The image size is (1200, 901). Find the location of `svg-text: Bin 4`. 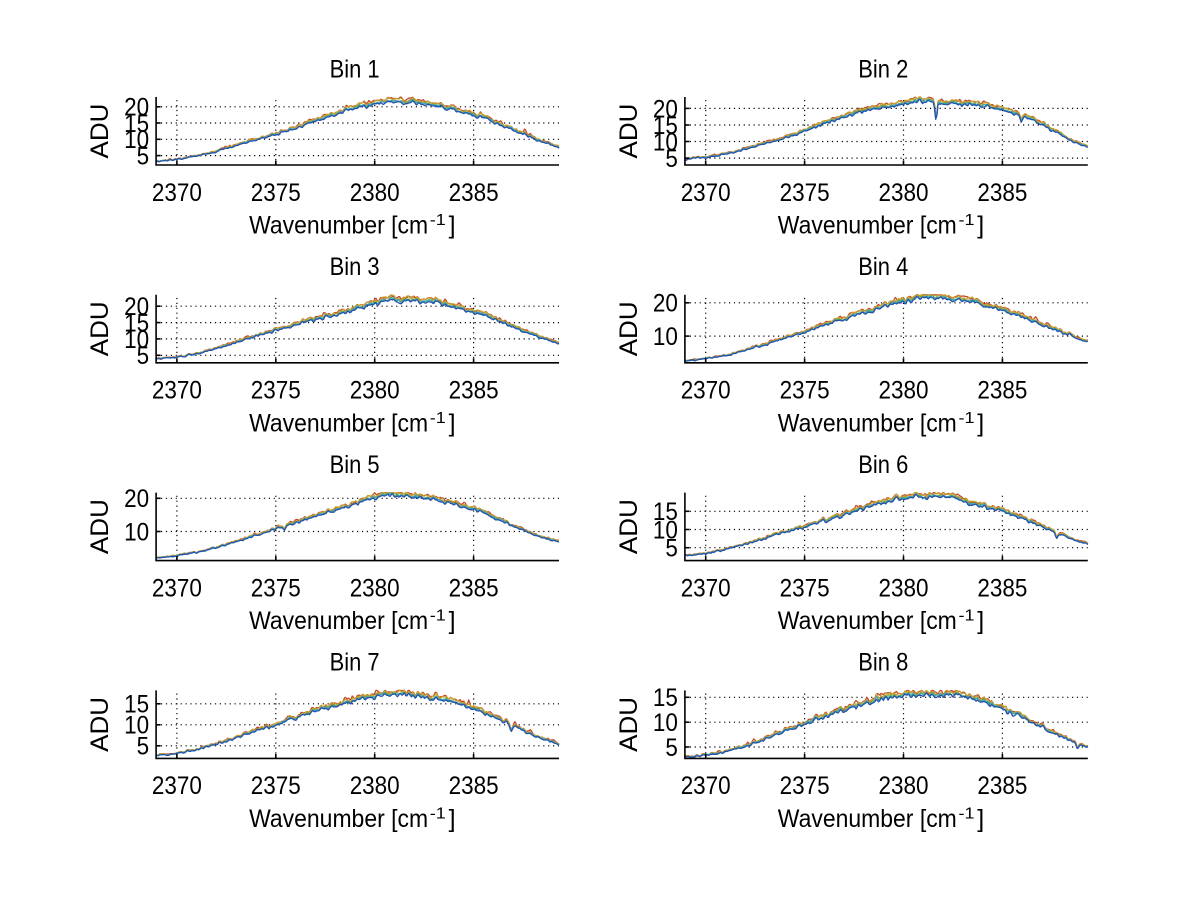

svg-text: Bin 4 is located at coordinates (883, 267).